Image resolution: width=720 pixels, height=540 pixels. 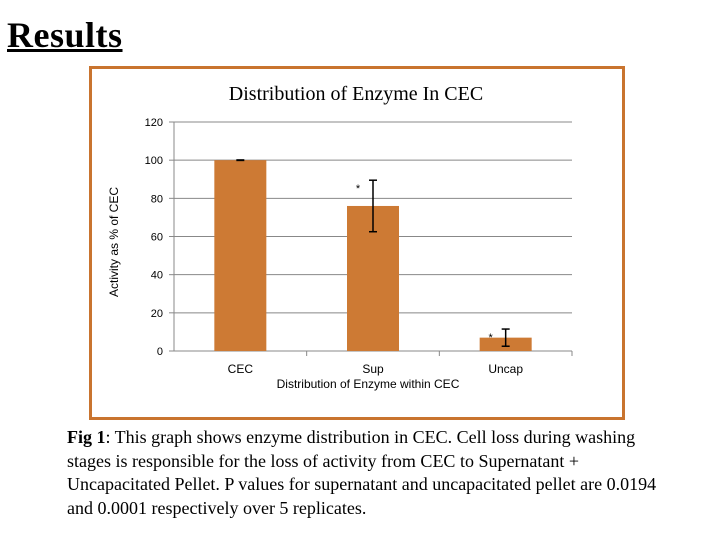 I want to click on bar, so click(x=240, y=255).